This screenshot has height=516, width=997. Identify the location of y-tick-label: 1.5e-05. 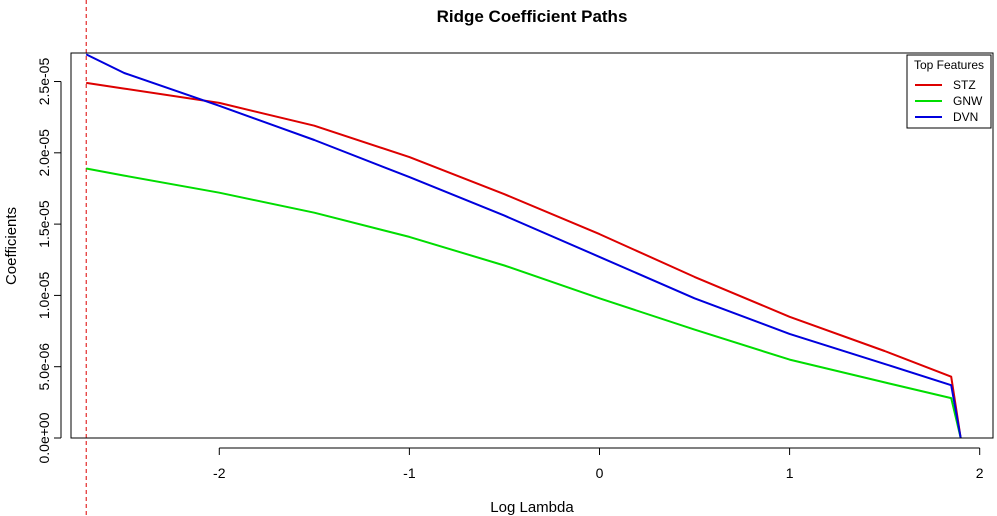
(44, 224).